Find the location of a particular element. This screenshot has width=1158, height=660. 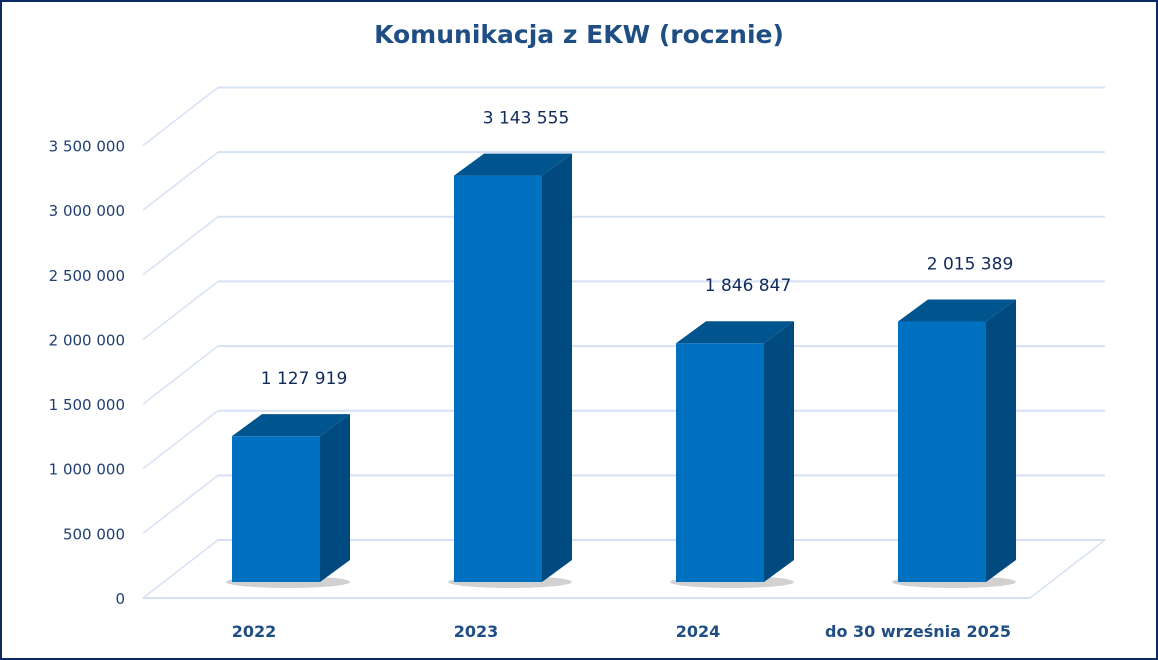

x-axis-label: 2023 is located at coordinates (476, 631).